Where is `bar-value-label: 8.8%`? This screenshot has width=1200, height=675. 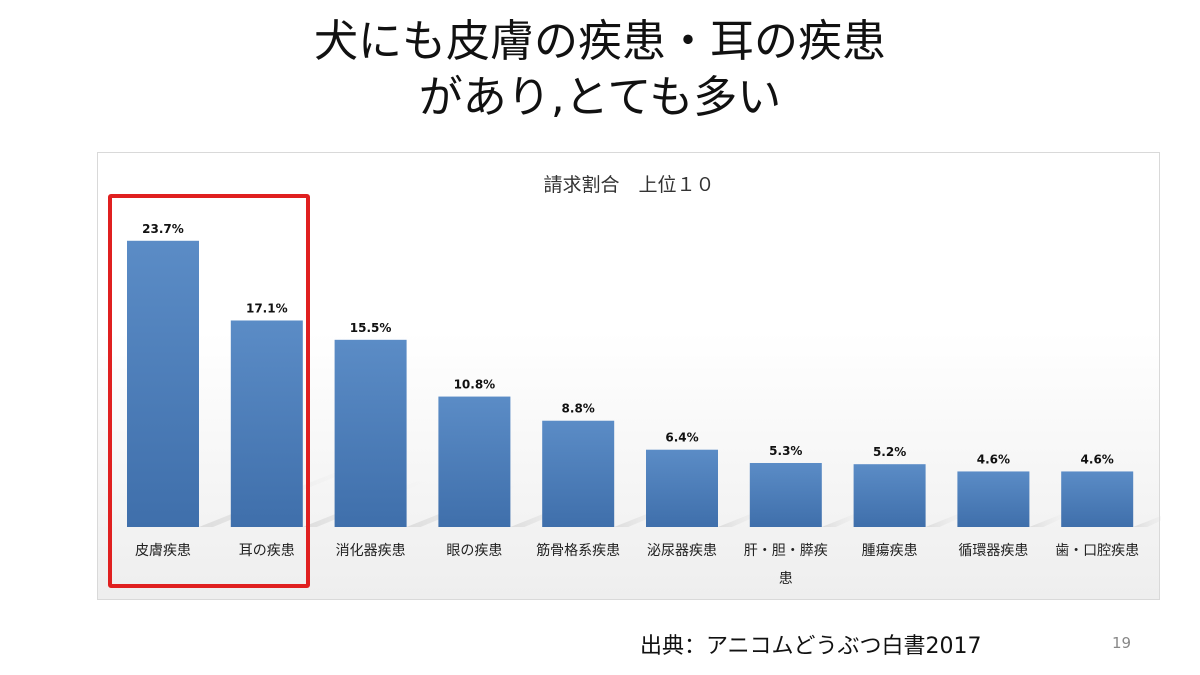 bar-value-label: 8.8% is located at coordinates (578, 409).